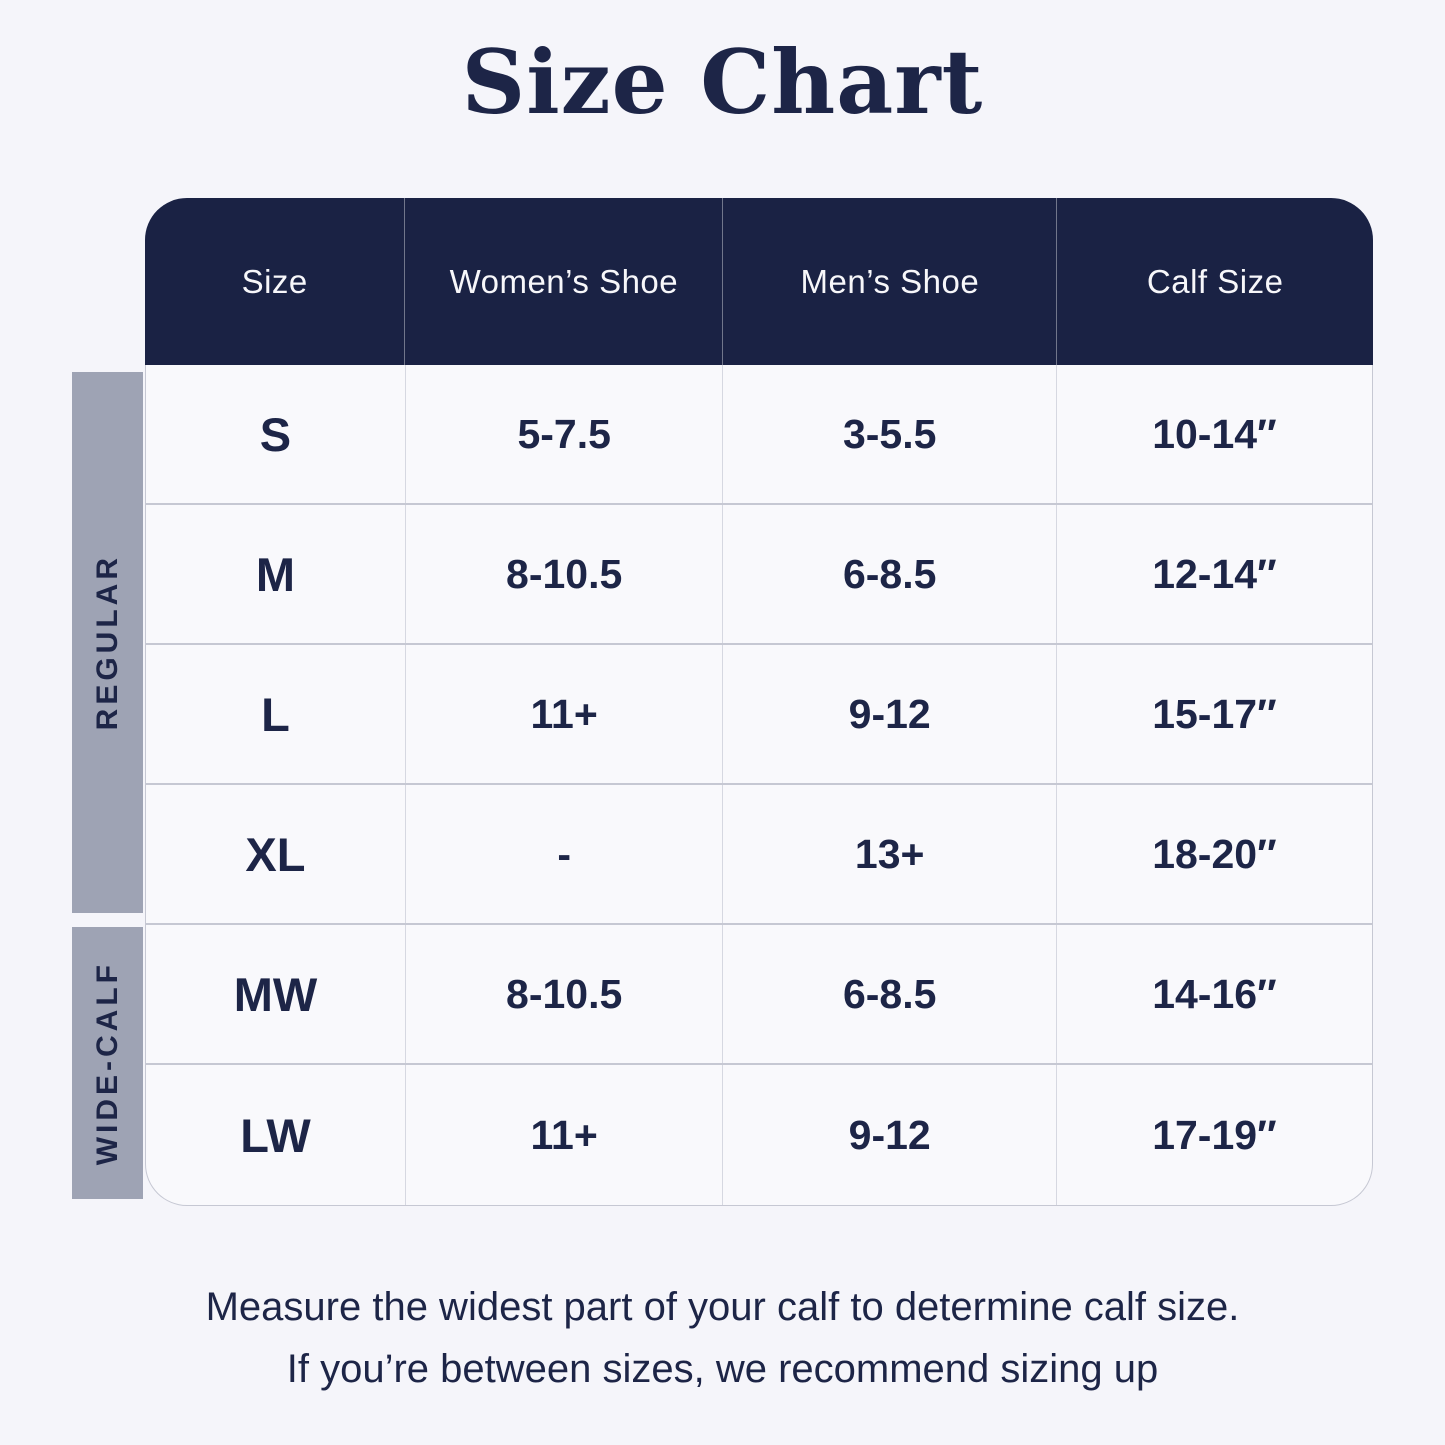  I want to click on group-label-wide-calf-text: WIDE-CALF, so click(107, 1063).